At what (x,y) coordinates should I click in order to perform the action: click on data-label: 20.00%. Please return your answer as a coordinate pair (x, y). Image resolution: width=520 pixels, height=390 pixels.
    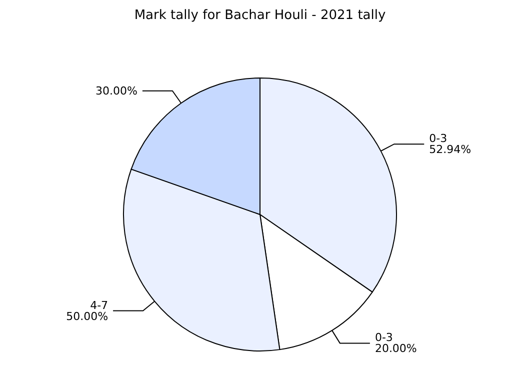
    Looking at the image, I should click on (395, 349).